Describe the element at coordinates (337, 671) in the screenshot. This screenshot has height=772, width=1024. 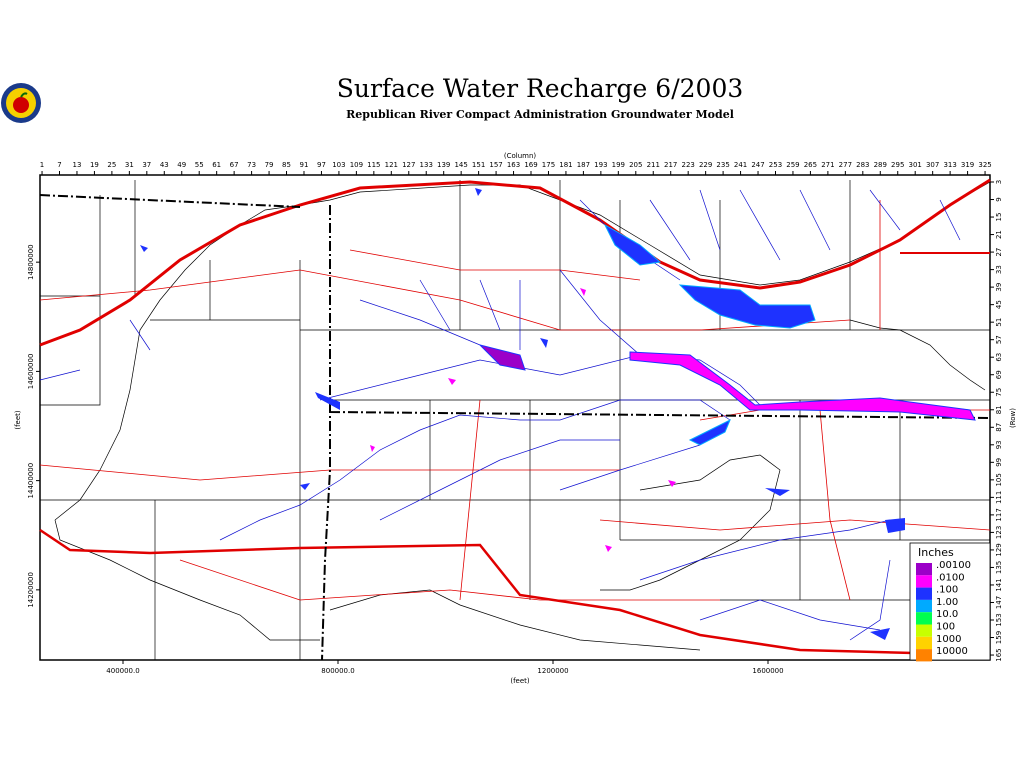
I see `x-tick-label: 800000.0` at that location.